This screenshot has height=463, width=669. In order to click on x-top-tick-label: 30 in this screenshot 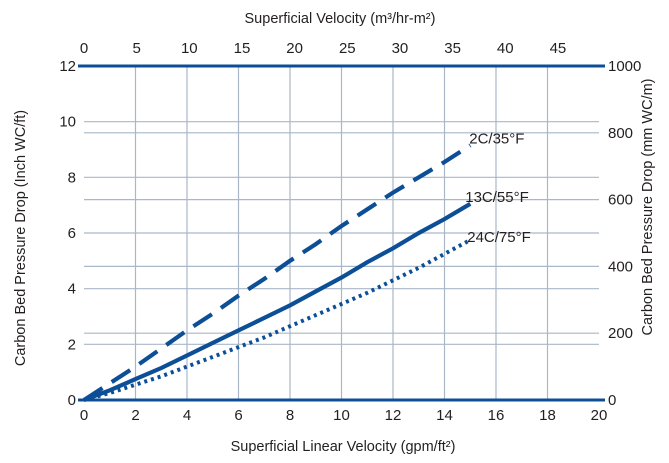, I will do `click(400, 48)`.